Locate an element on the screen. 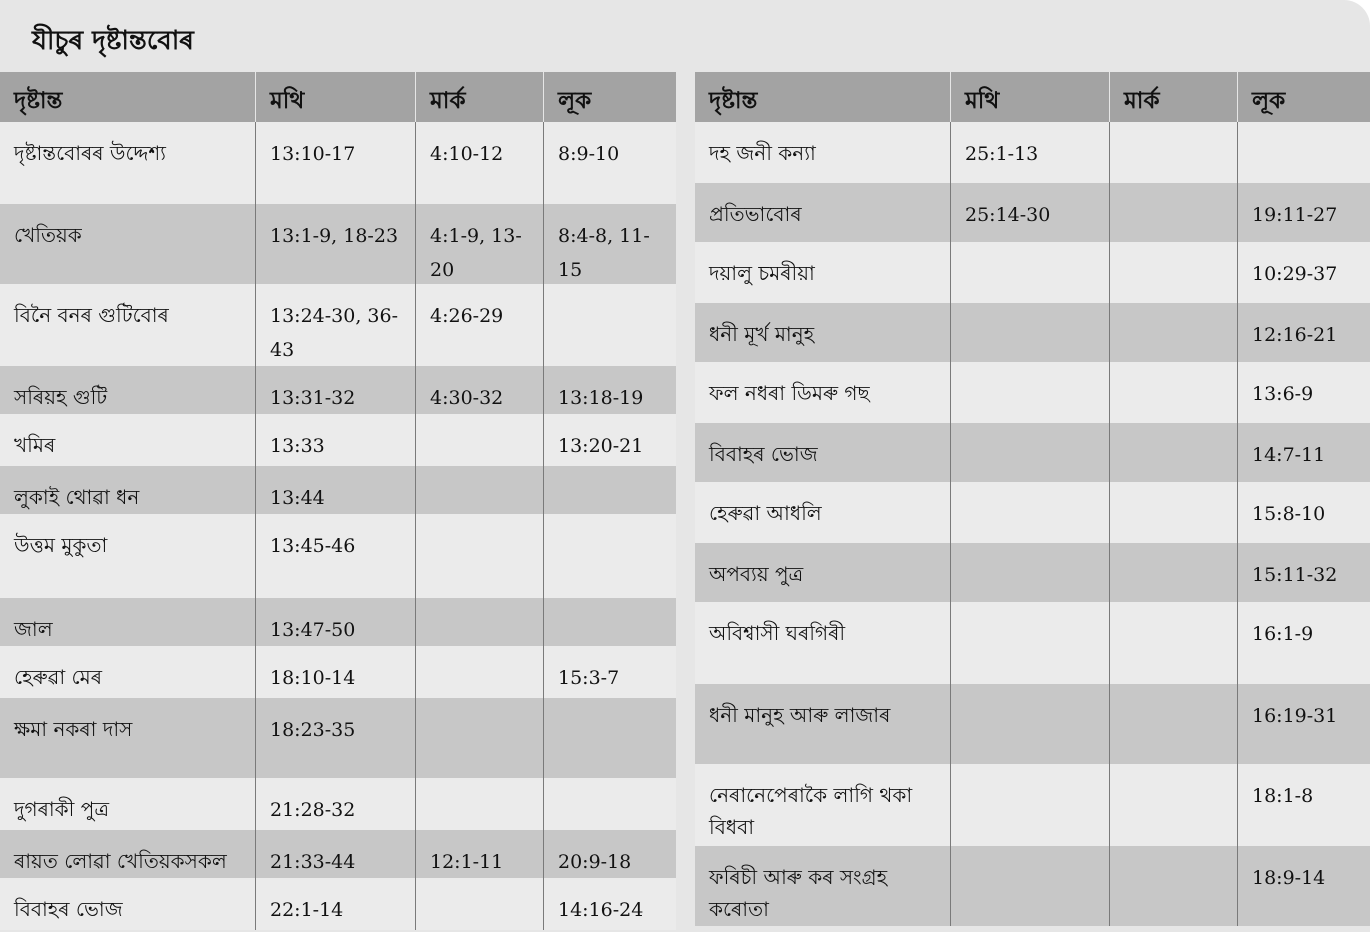  luke-cell: 12:16-21 is located at coordinates (1304, 332).